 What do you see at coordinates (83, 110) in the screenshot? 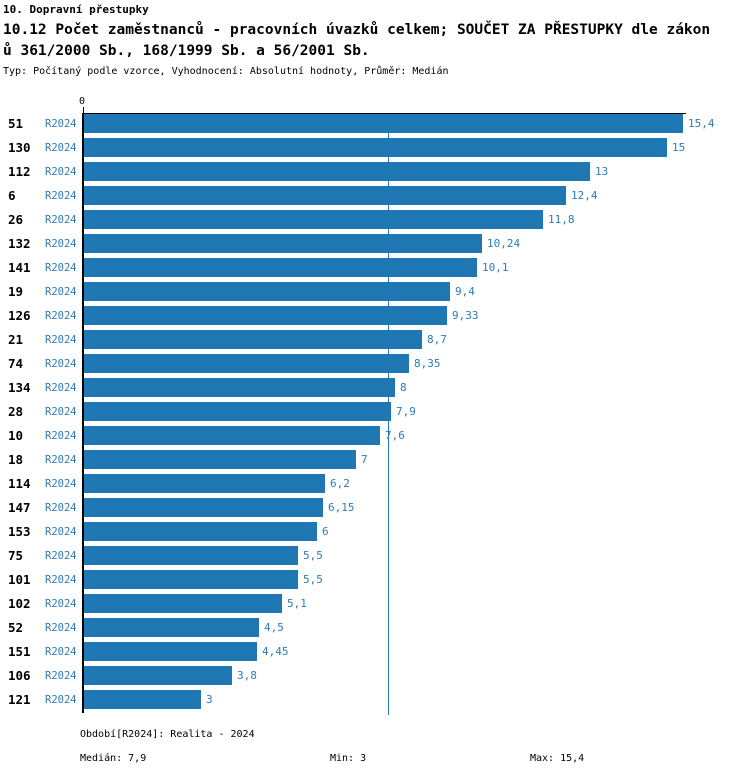
I see `x-axis-zero-tick` at bounding box center [83, 110].